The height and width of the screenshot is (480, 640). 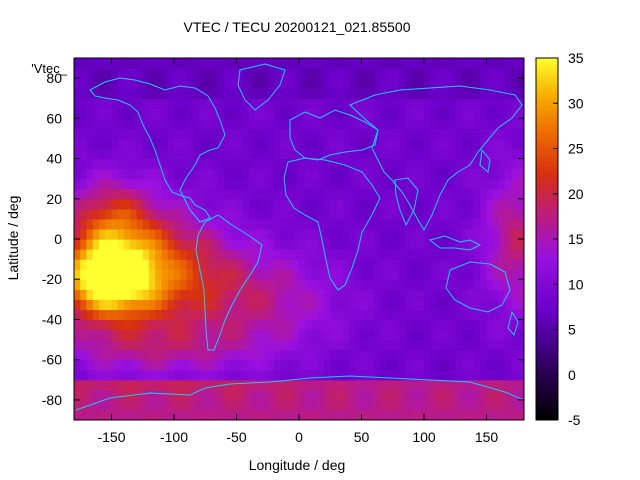 I want to click on chart-title: VTEC / TECU 20200121_021.85500, so click(x=296, y=27).